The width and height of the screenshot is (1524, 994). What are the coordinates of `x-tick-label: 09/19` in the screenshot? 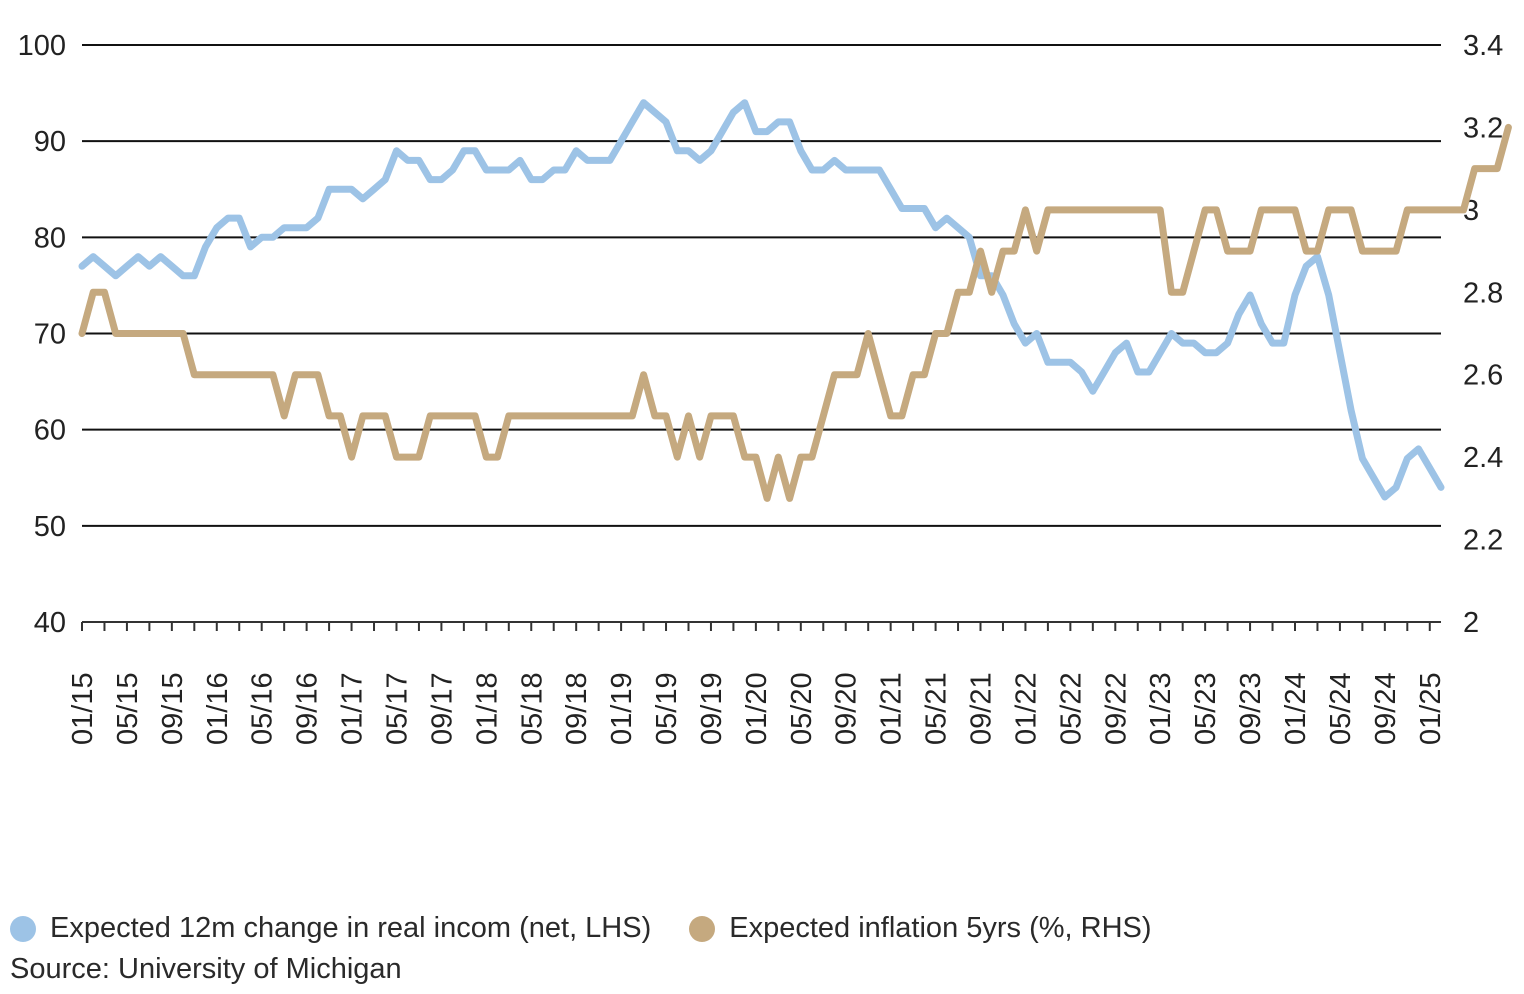 It's located at (712, 708).